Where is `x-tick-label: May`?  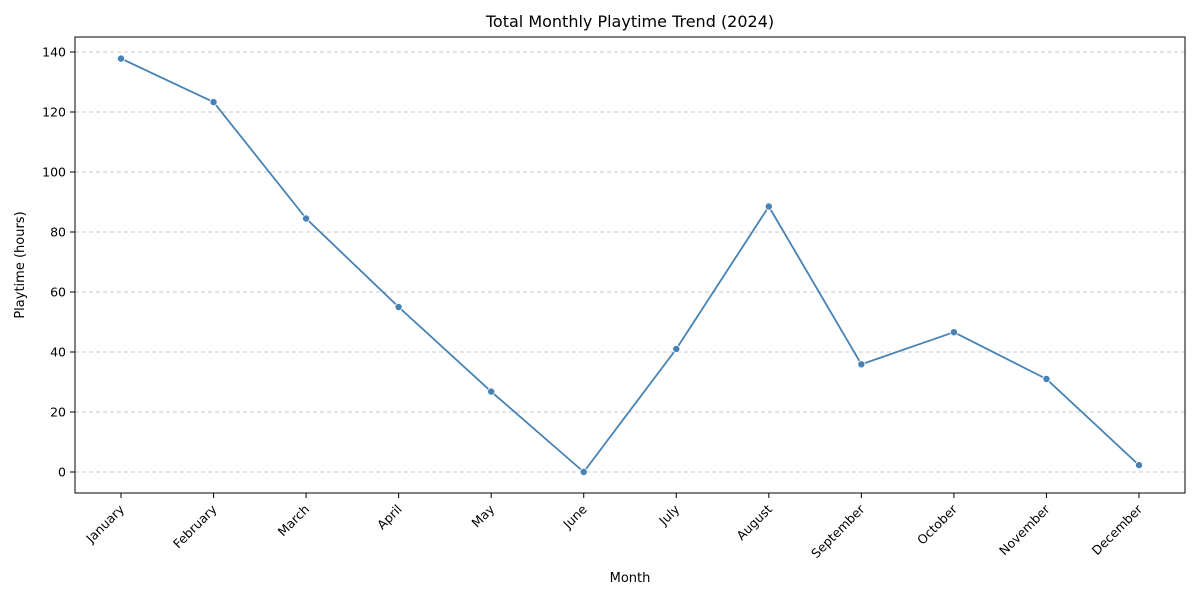
x-tick-label: May is located at coordinates (482, 515).